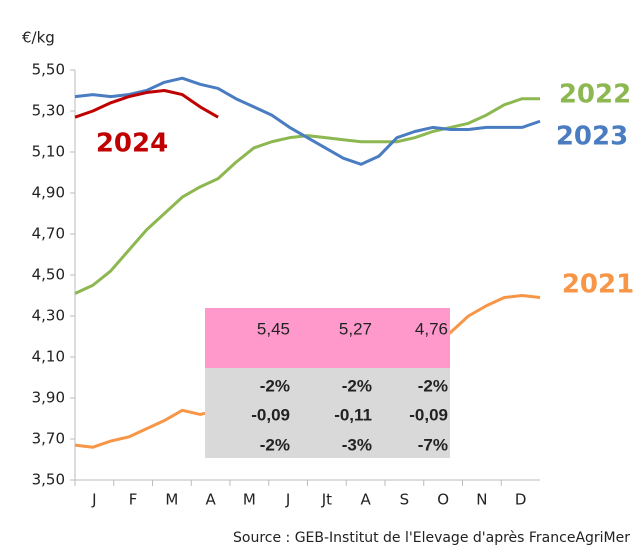 This screenshot has height=555, width=635. I want to click on y-tick-label: 4,30, so click(48, 316).